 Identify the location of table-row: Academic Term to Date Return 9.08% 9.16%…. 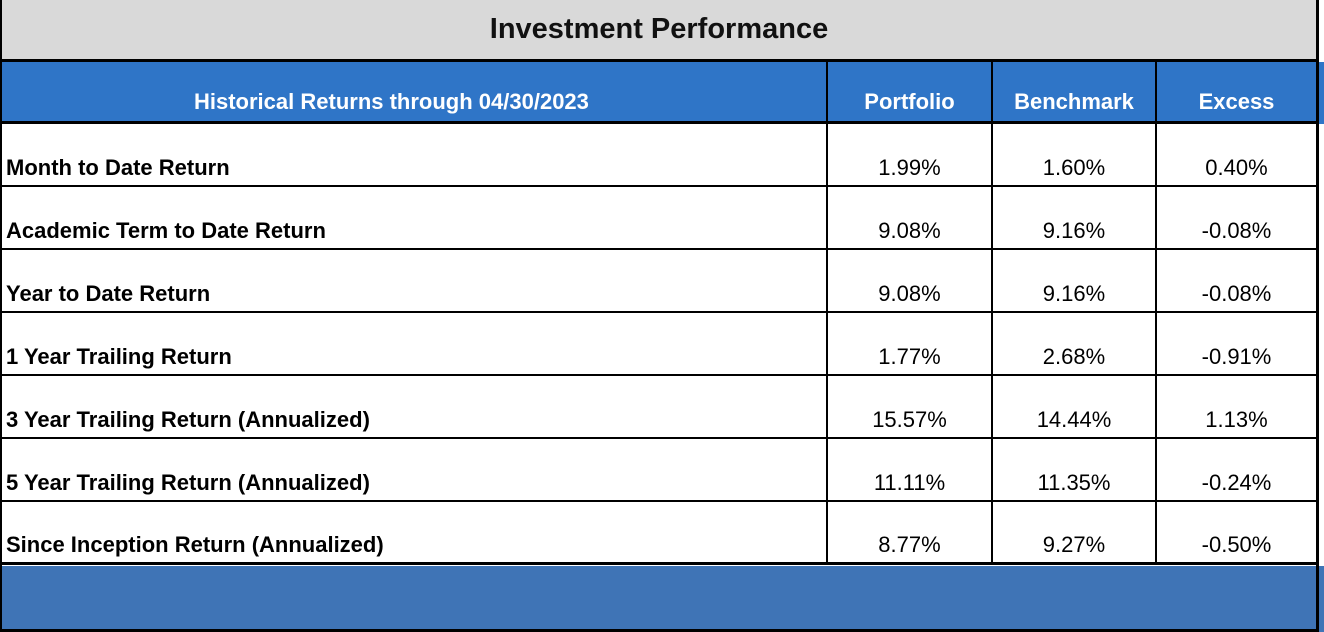
(659, 218).